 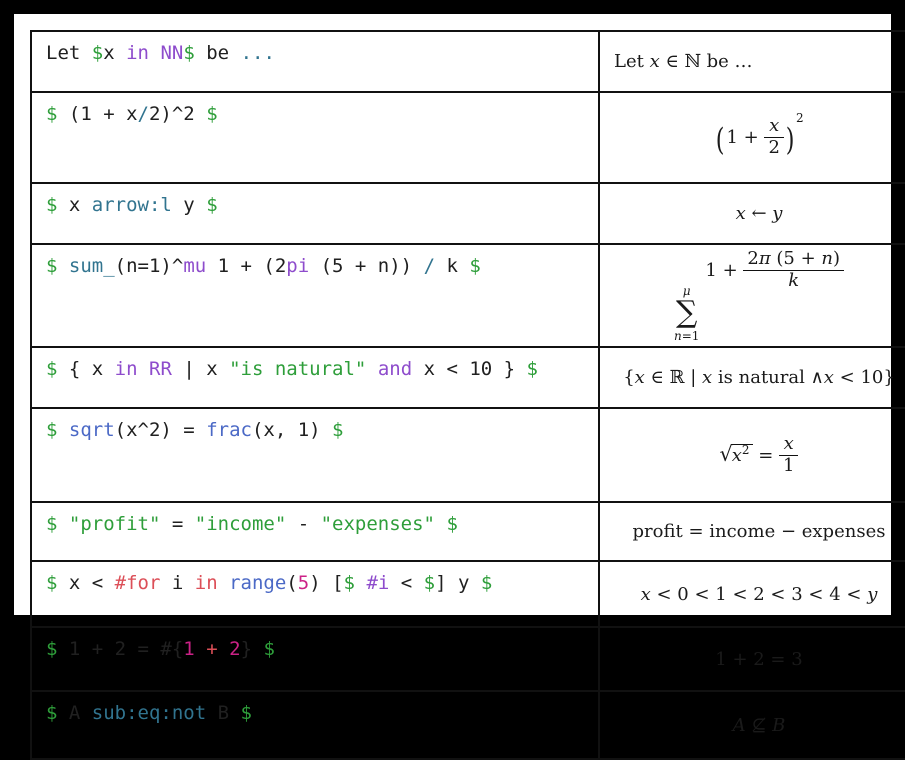 I want to click on code-token: pi, so click(x=298, y=266).